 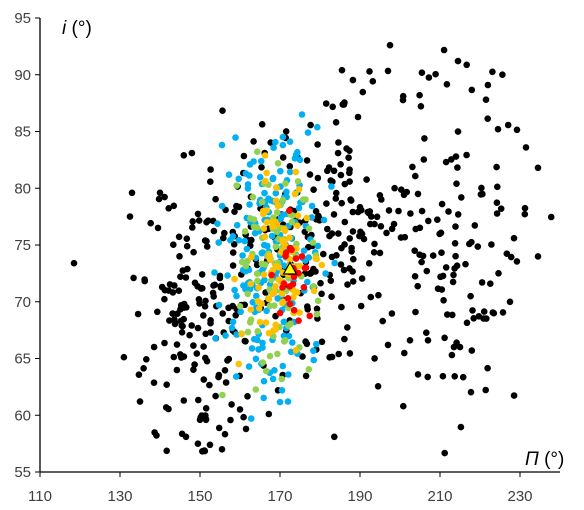 What do you see at coordinates (290, 268) in the screenshot?
I see `highlight-marker` at bounding box center [290, 268].